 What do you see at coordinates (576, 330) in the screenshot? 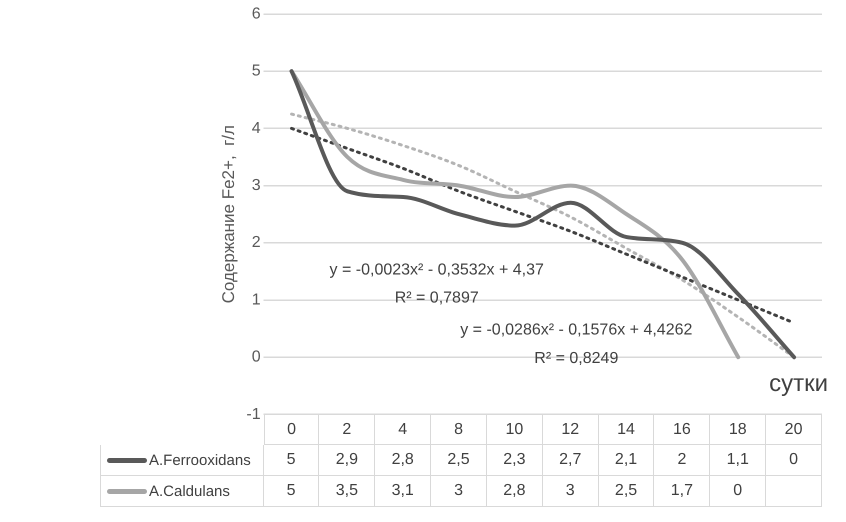
I see `annotation: y = -0,0286x² - 0,1576x + 4,4262` at bounding box center [576, 330].